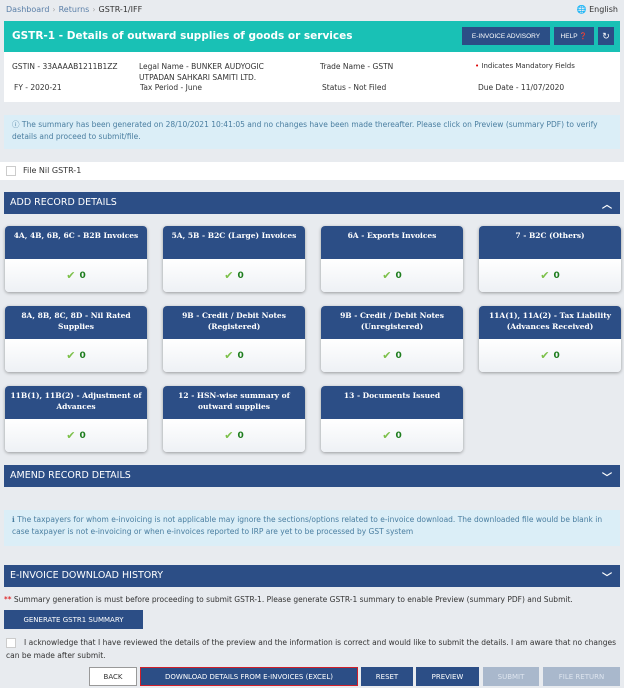  Describe the element at coordinates (63, 202) in the screenshot. I see `add-record-title: ADD RECORD DETAILS` at that location.